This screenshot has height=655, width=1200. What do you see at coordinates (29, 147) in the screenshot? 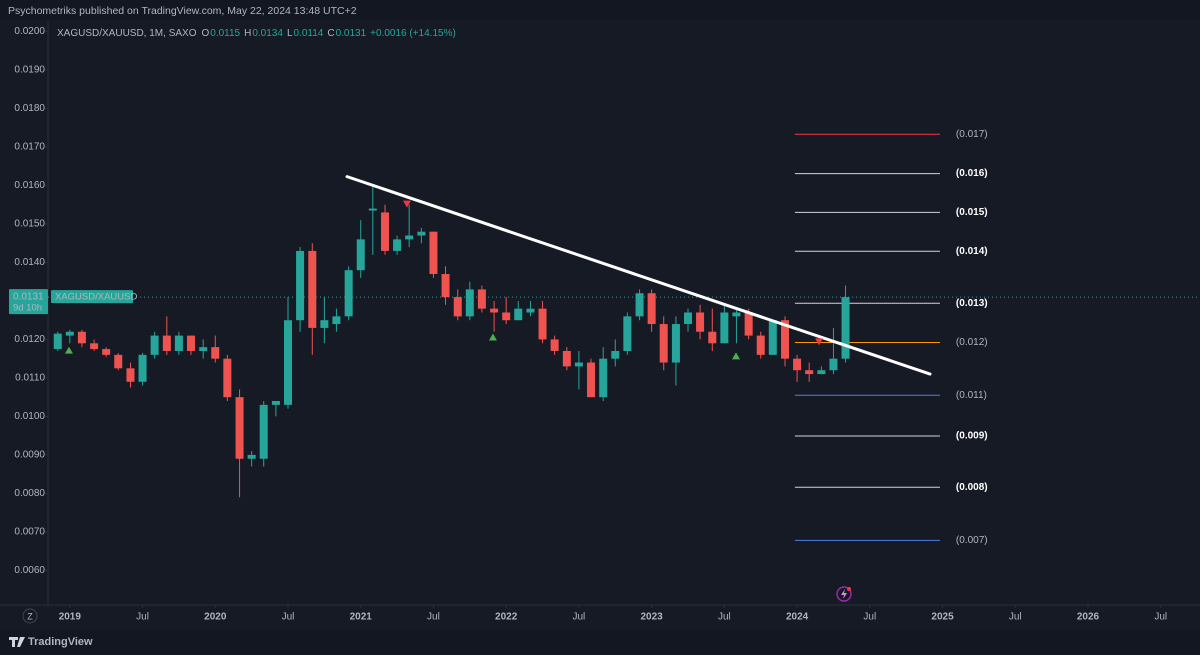
I see `y-tick-label: 0.0170` at bounding box center [29, 147].